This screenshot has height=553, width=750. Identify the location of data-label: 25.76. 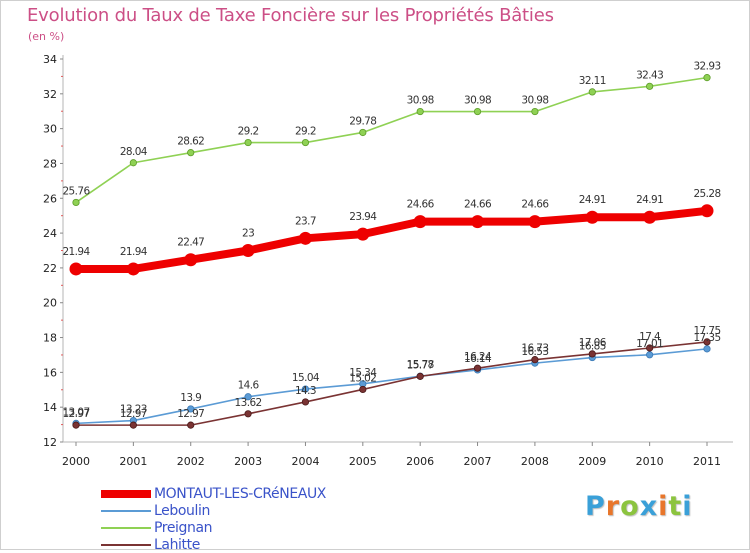
(76, 191).